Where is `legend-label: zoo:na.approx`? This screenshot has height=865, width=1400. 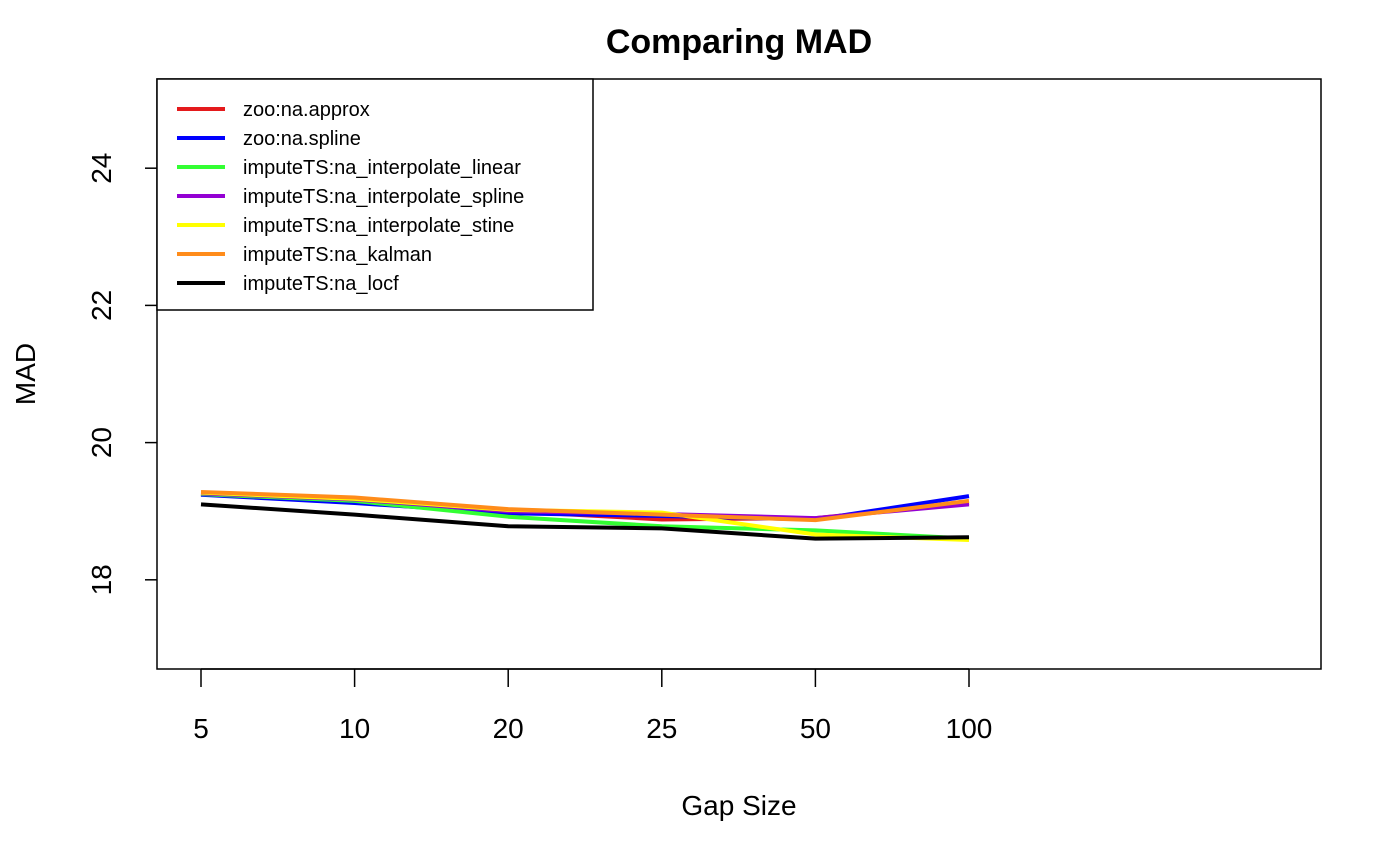
legend-label: zoo:na.approx is located at coordinates (306, 110).